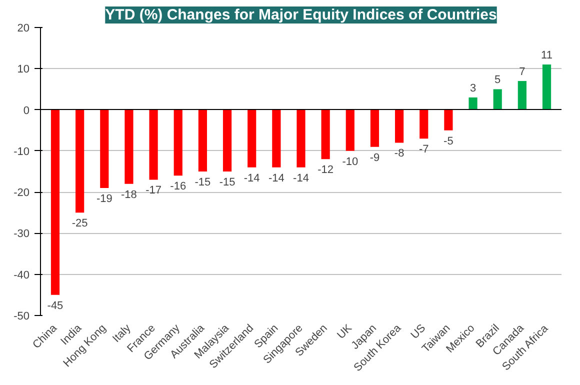 The width and height of the screenshot is (580, 385). I want to click on data-label: -7, so click(423, 150).